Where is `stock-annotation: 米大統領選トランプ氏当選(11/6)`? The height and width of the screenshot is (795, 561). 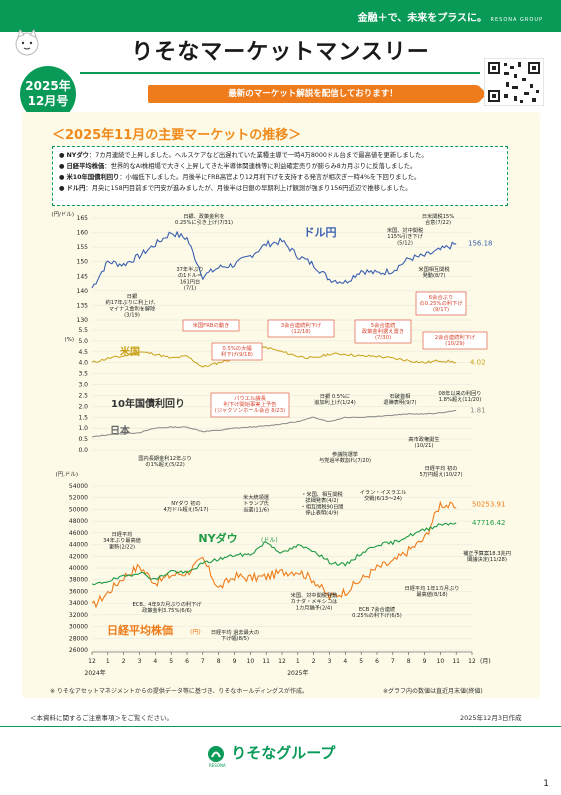 stock-annotation: 米大統領選トランプ氏当選(11/6) is located at coordinates (256, 503).